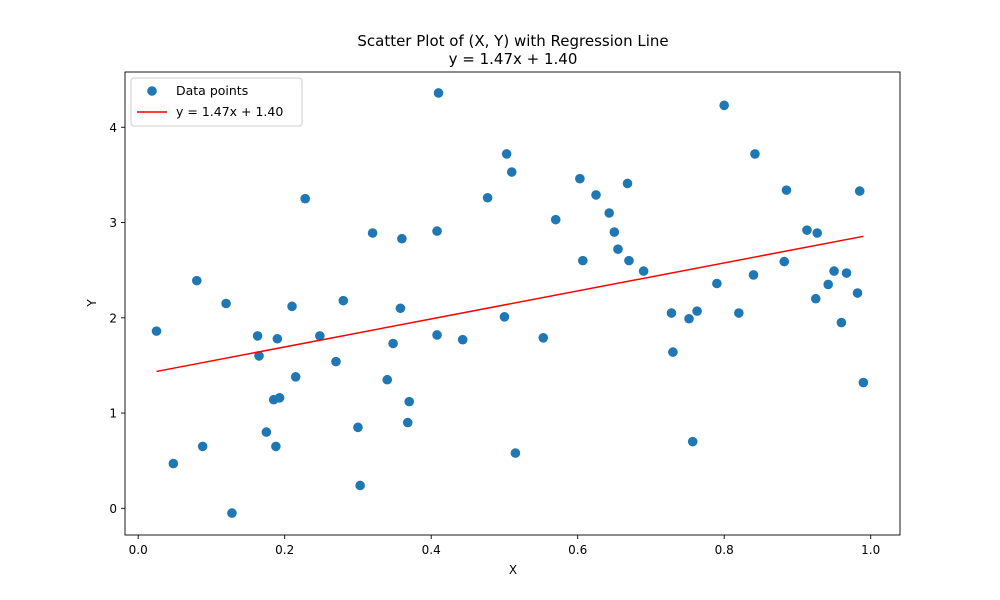 The width and height of the screenshot is (1000, 600). Describe the element at coordinates (431, 550) in the screenshot. I see `x-tick-label: 0.4` at that location.